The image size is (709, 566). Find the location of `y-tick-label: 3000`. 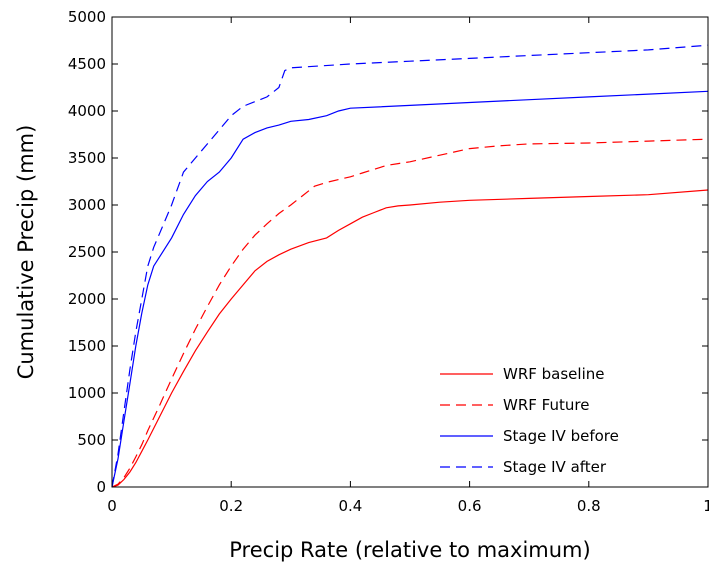

y-tick-label: 3000 is located at coordinates (87, 205).